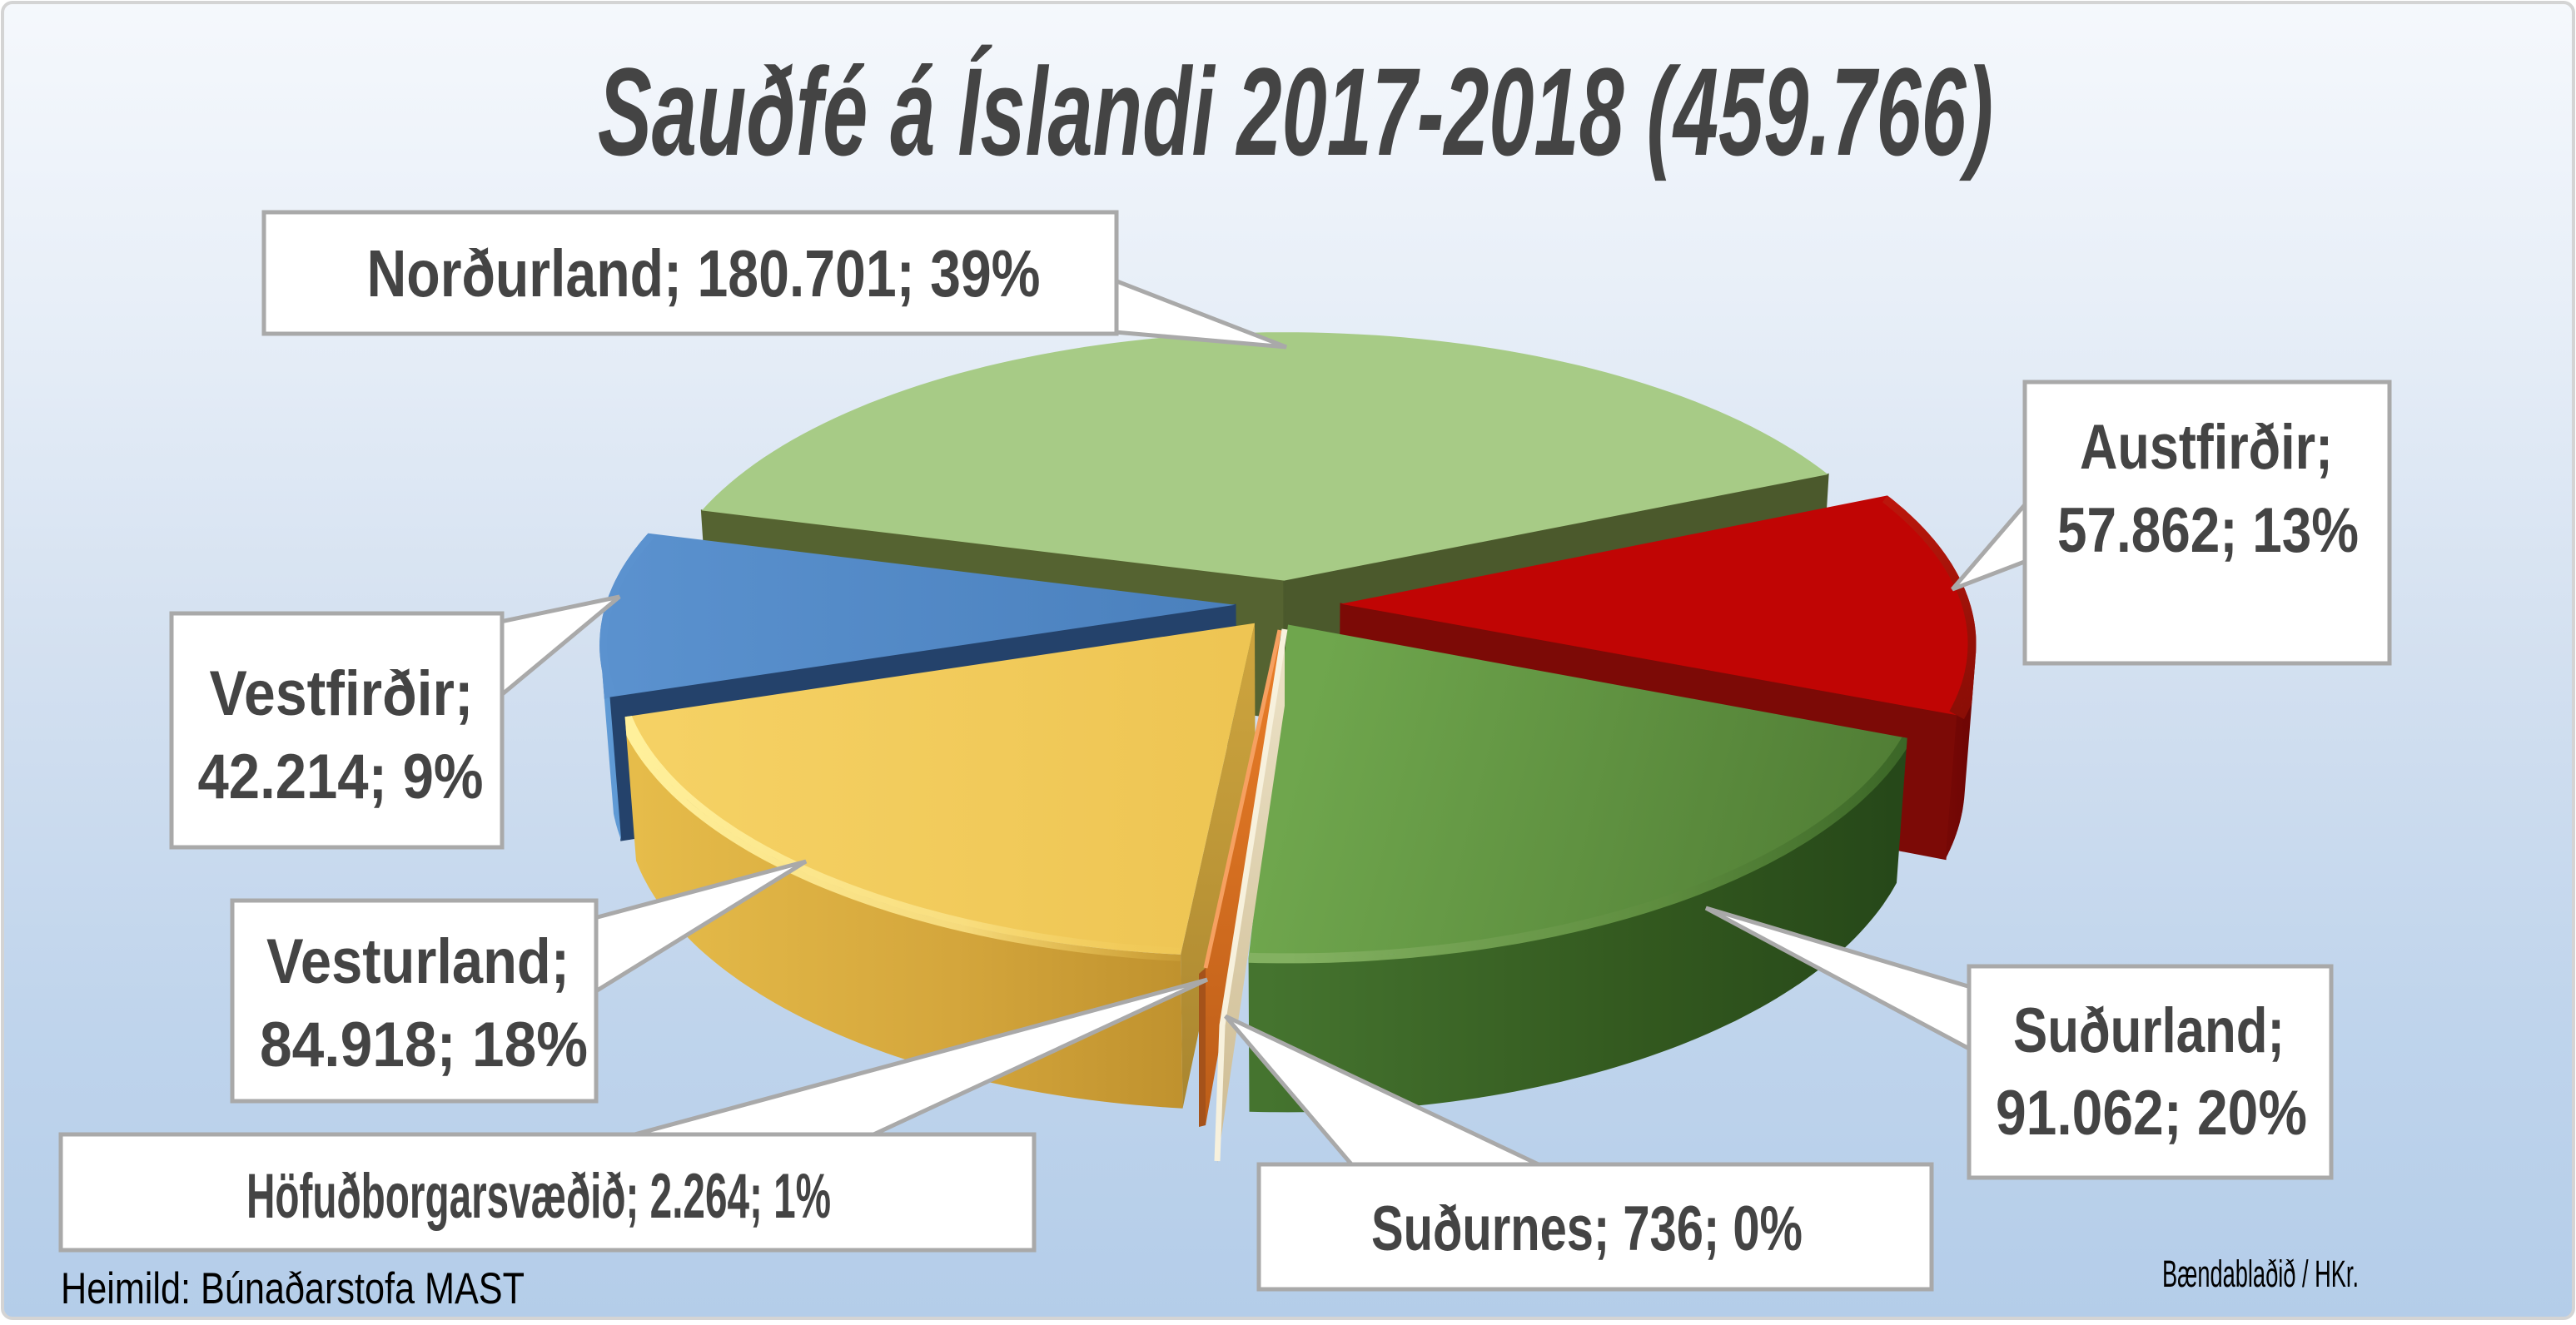  Describe the element at coordinates (293, 1288) in the screenshot. I see `svg-text: Heimild: Búnaðarstofa MAST` at that location.